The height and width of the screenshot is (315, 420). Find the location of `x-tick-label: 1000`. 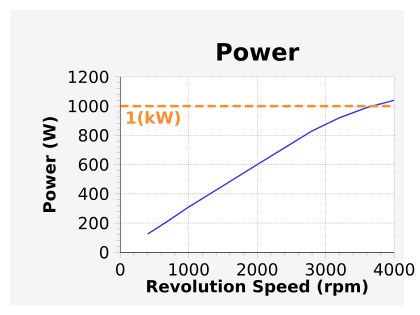

x-tick-label: 1000 is located at coordinates (189, 269).